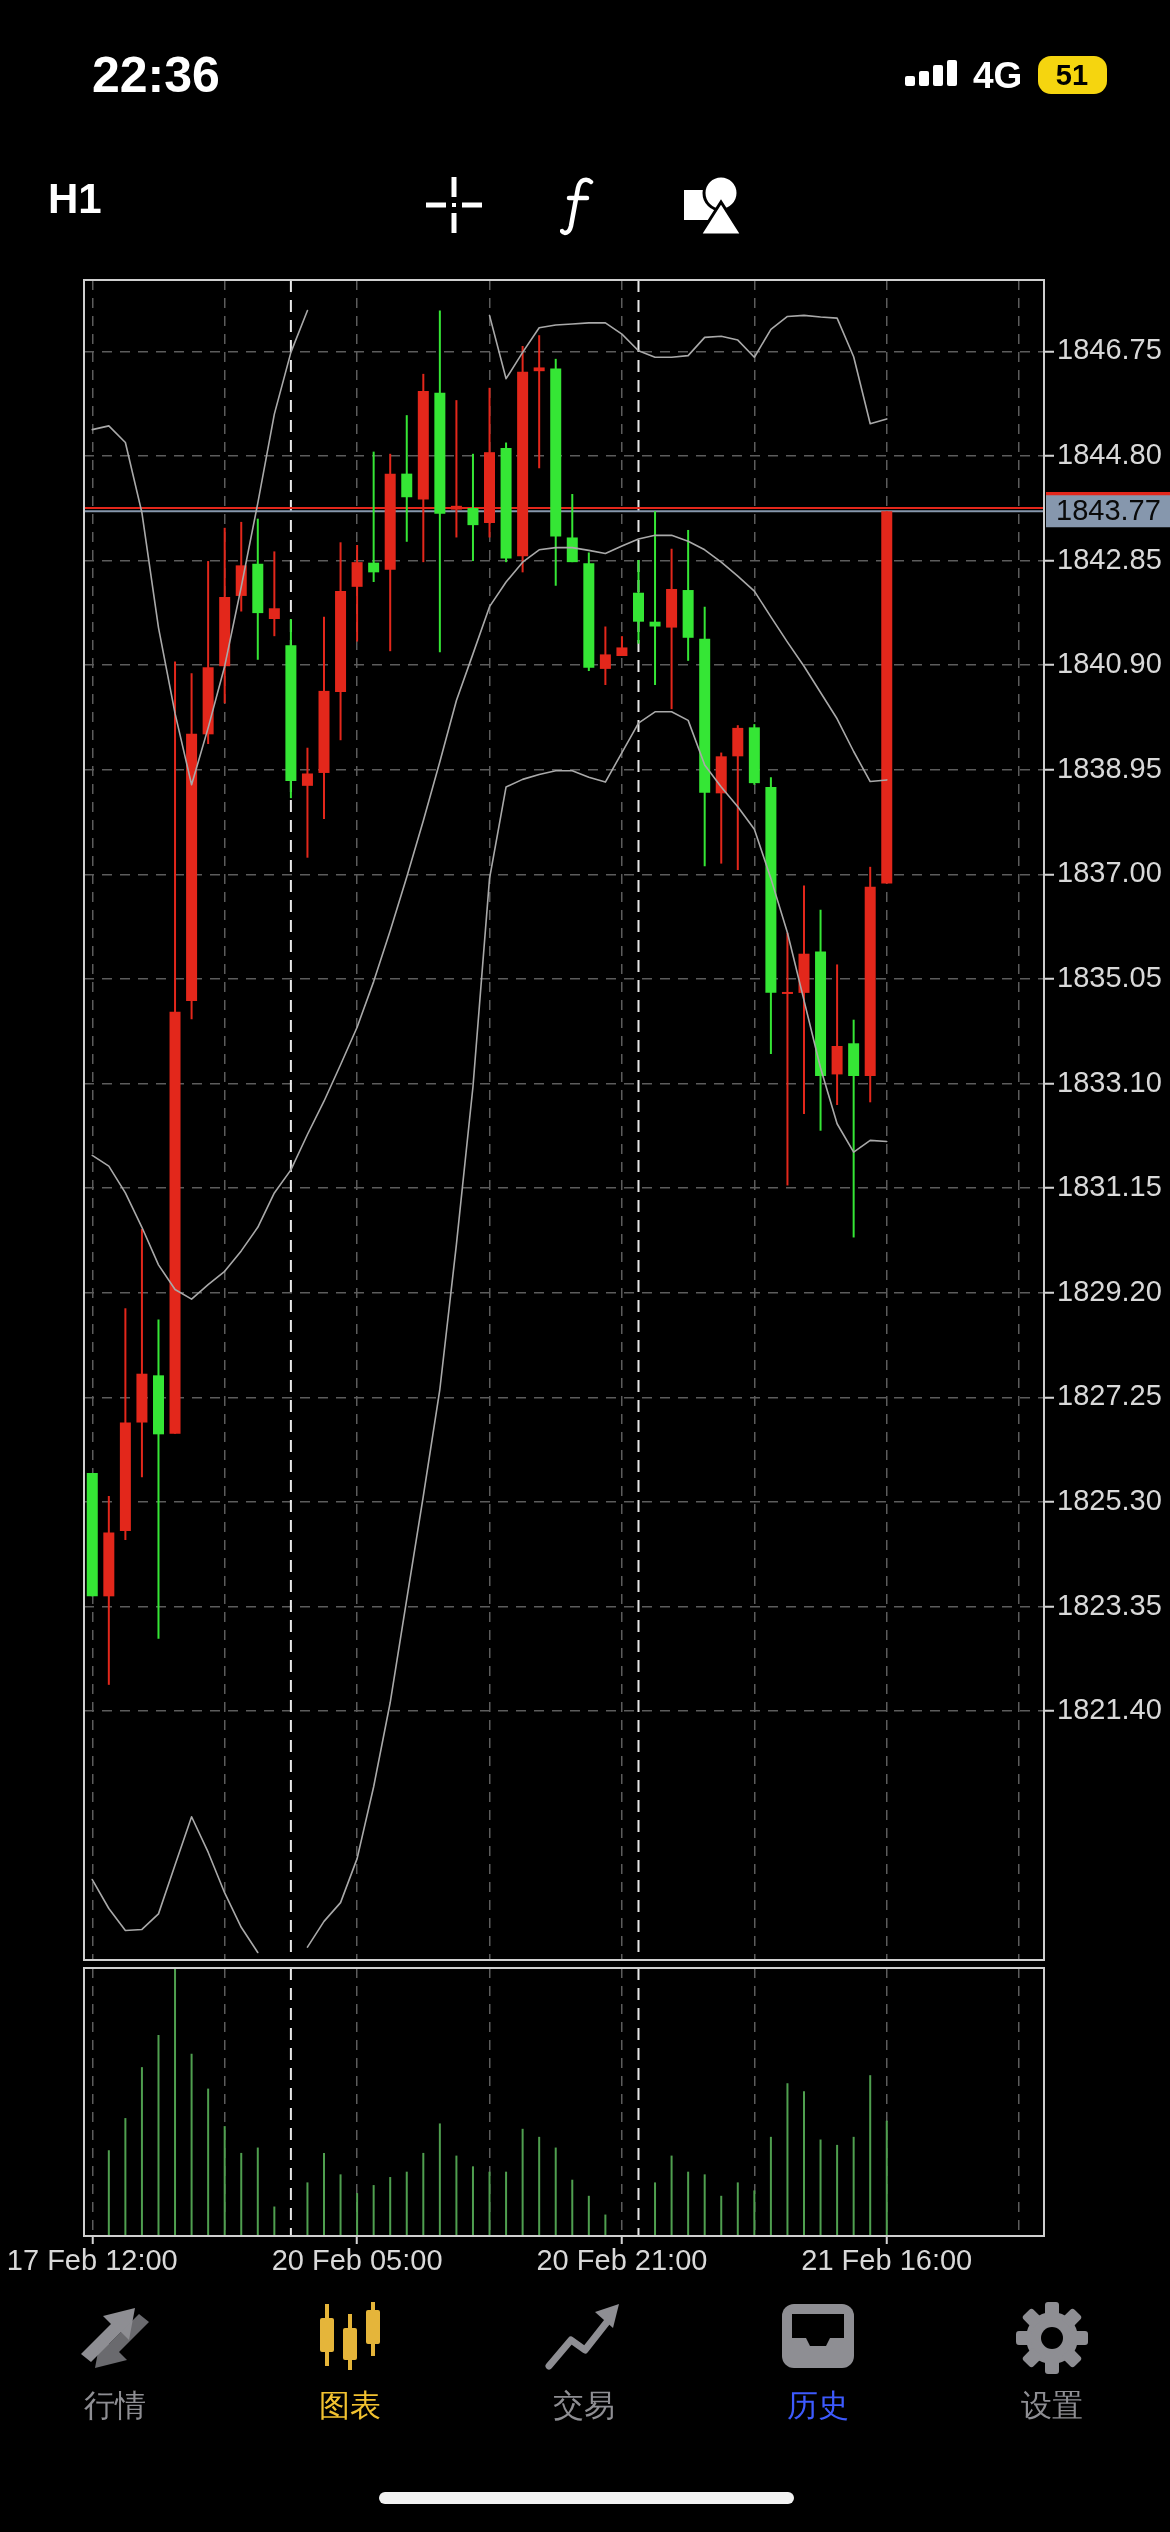 The height and width of the screenshot is (2532, 1170). What do you see at coordinates (887, 2260) in the screenshot?
I see `x-tick-label: 21 Feb 16:00` at bounding box center [887, 2260].